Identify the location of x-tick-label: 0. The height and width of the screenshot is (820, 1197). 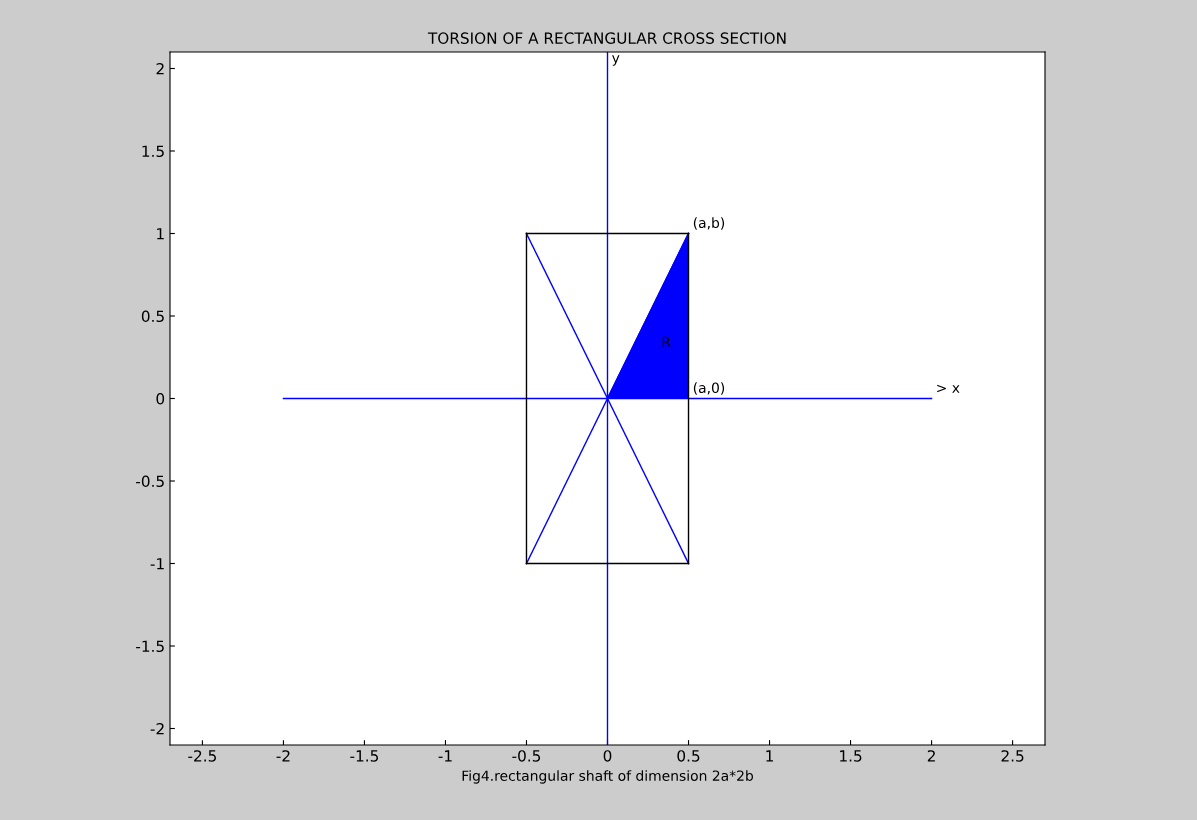
(607, 756).